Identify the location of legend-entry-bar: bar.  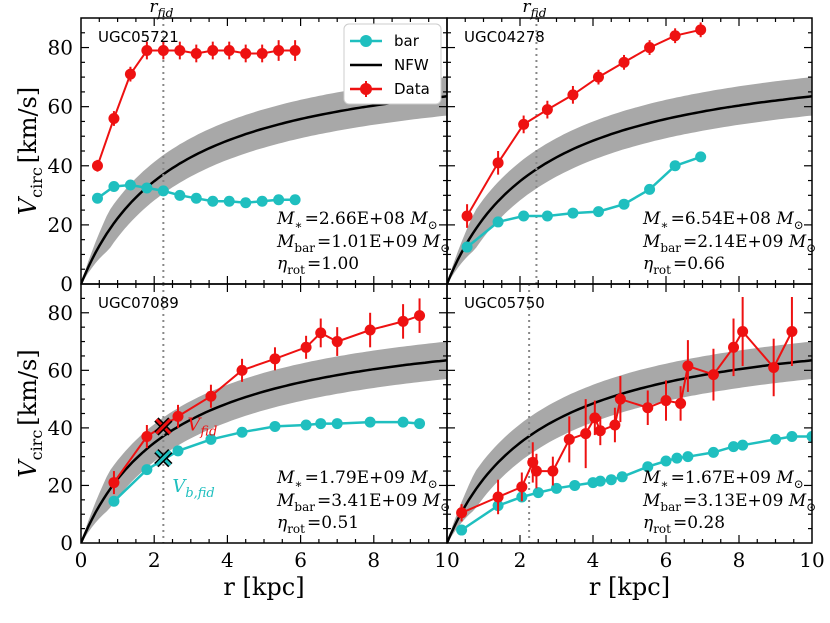
(385, 41).